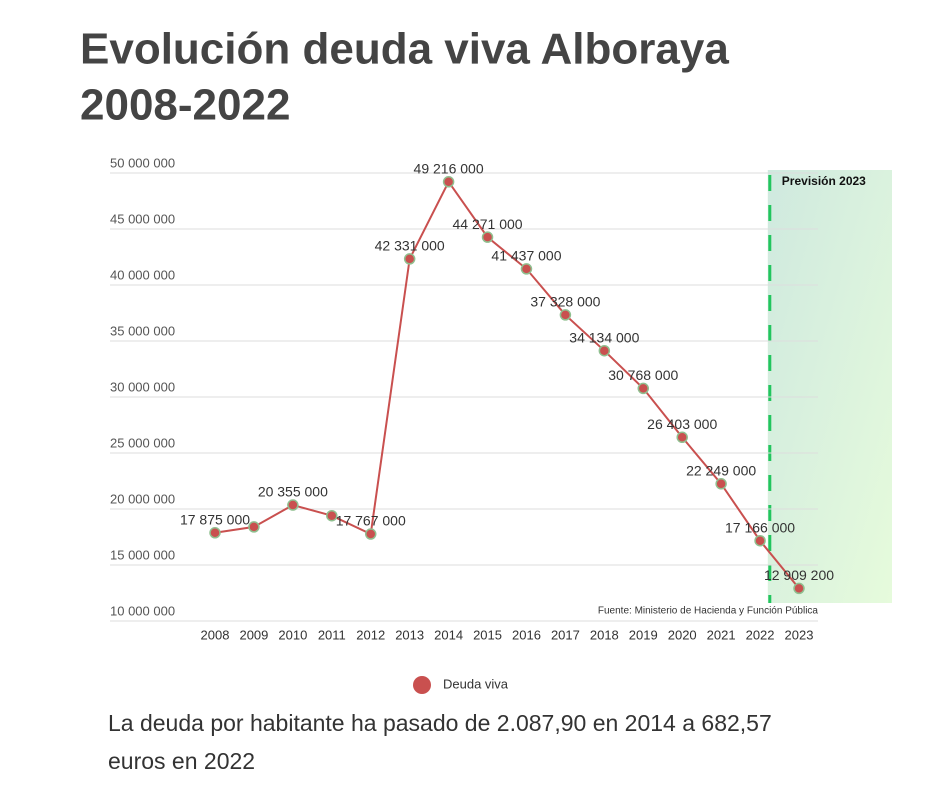 The width and height of the screenshot is (940, 788). What do you see at coordinates (404, 49) in the screenshot?
I see `chart-title: Evolución deuda viva Alboraya` at bounding box center [404, 49].